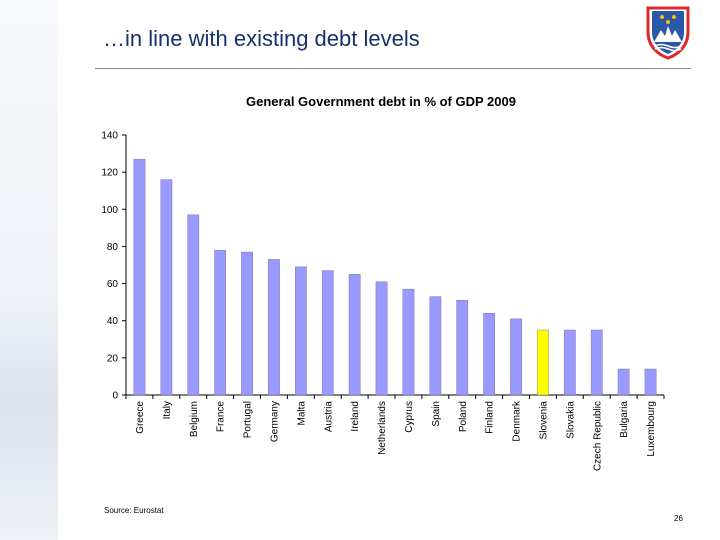 This screenshot has width=720, height=540. Describe the element at coordinates (381, 101) in the screenshot. I see `chart-title: General Government debt in % of GDP 2009` at that location.